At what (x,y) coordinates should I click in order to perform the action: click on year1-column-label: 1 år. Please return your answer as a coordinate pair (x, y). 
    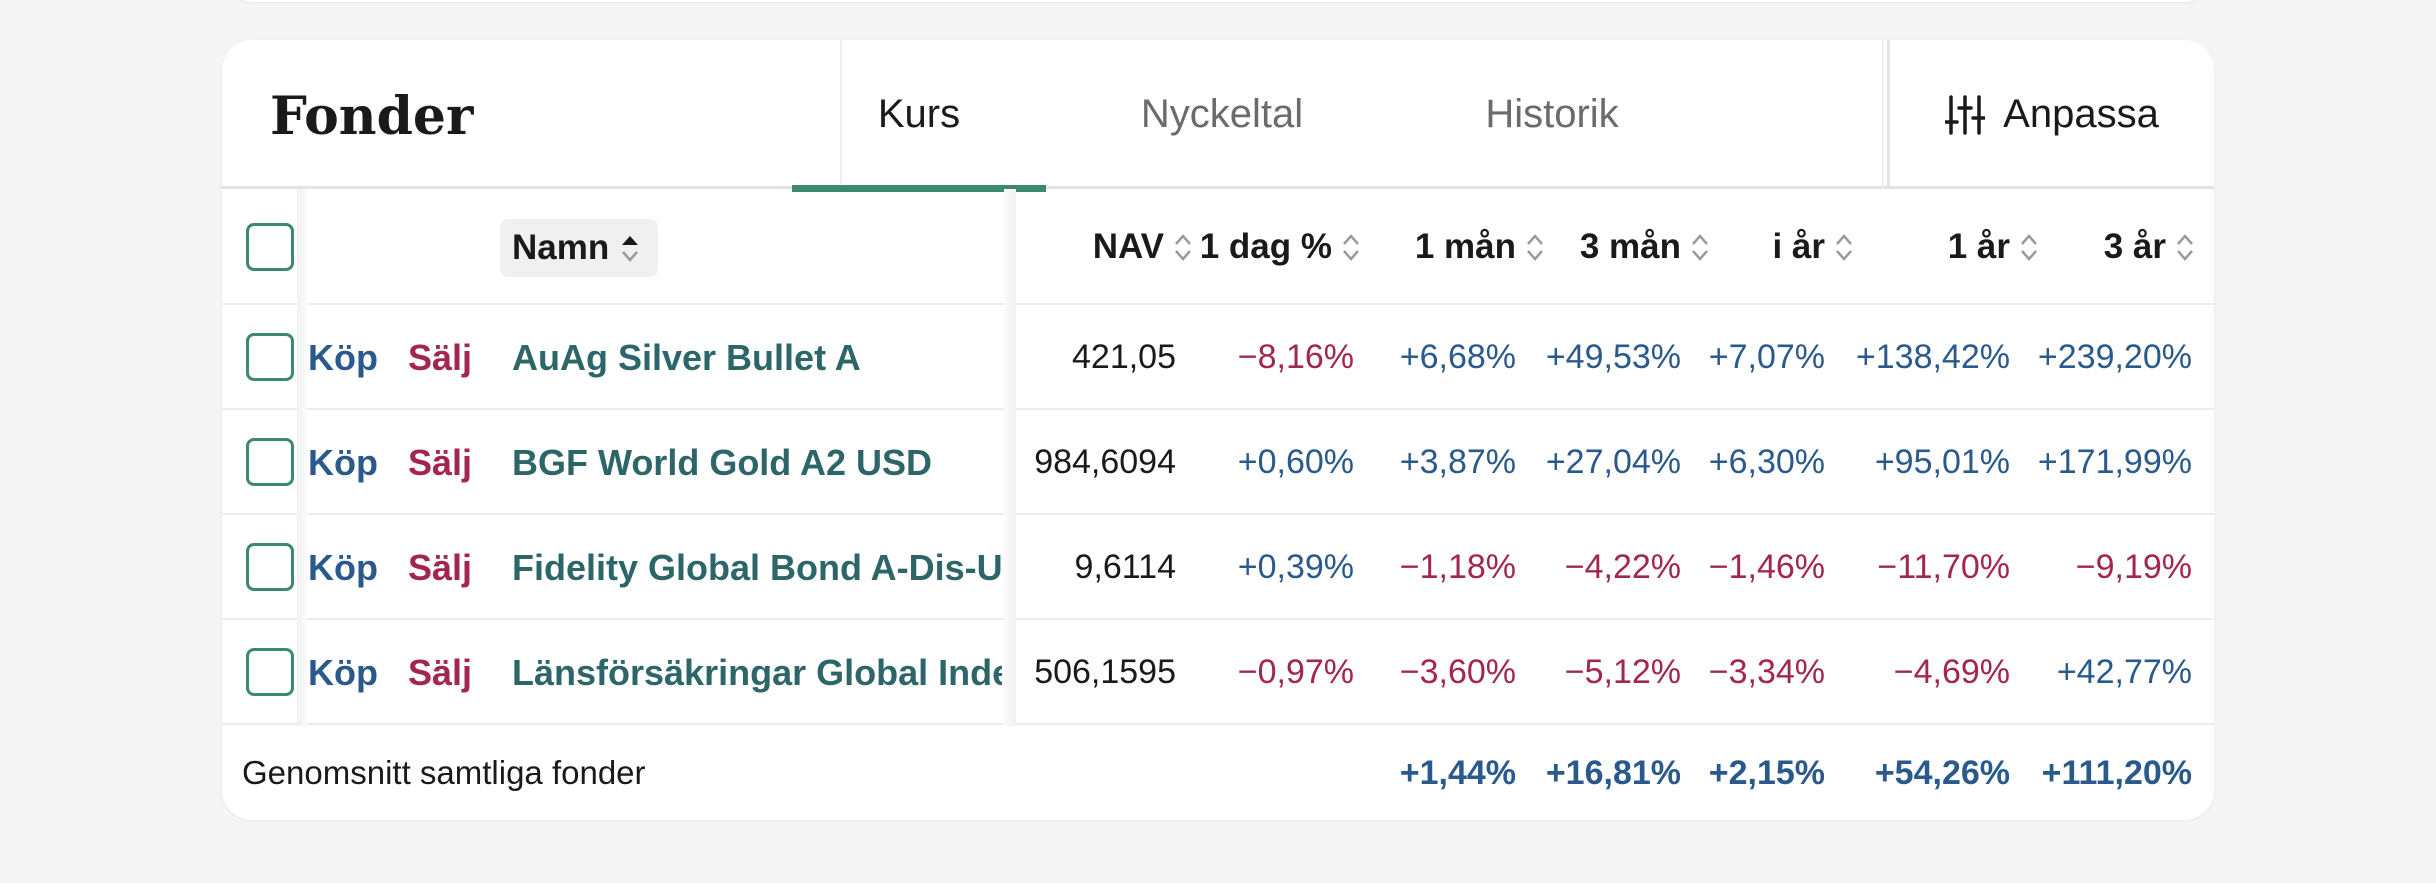
    Looking at the image, I should click on (1978, 246).